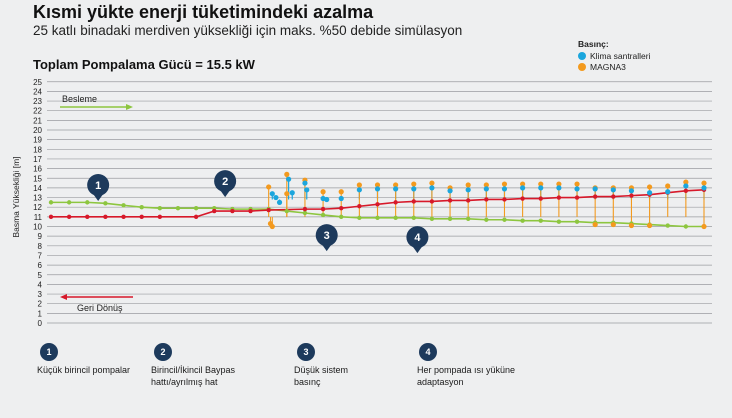 Image resolution: width=732 pixels, height=418 pixels. Describe the element at coordinates (593, 44) in the screenshot. I see `legend-title: Basınç:` at that location.